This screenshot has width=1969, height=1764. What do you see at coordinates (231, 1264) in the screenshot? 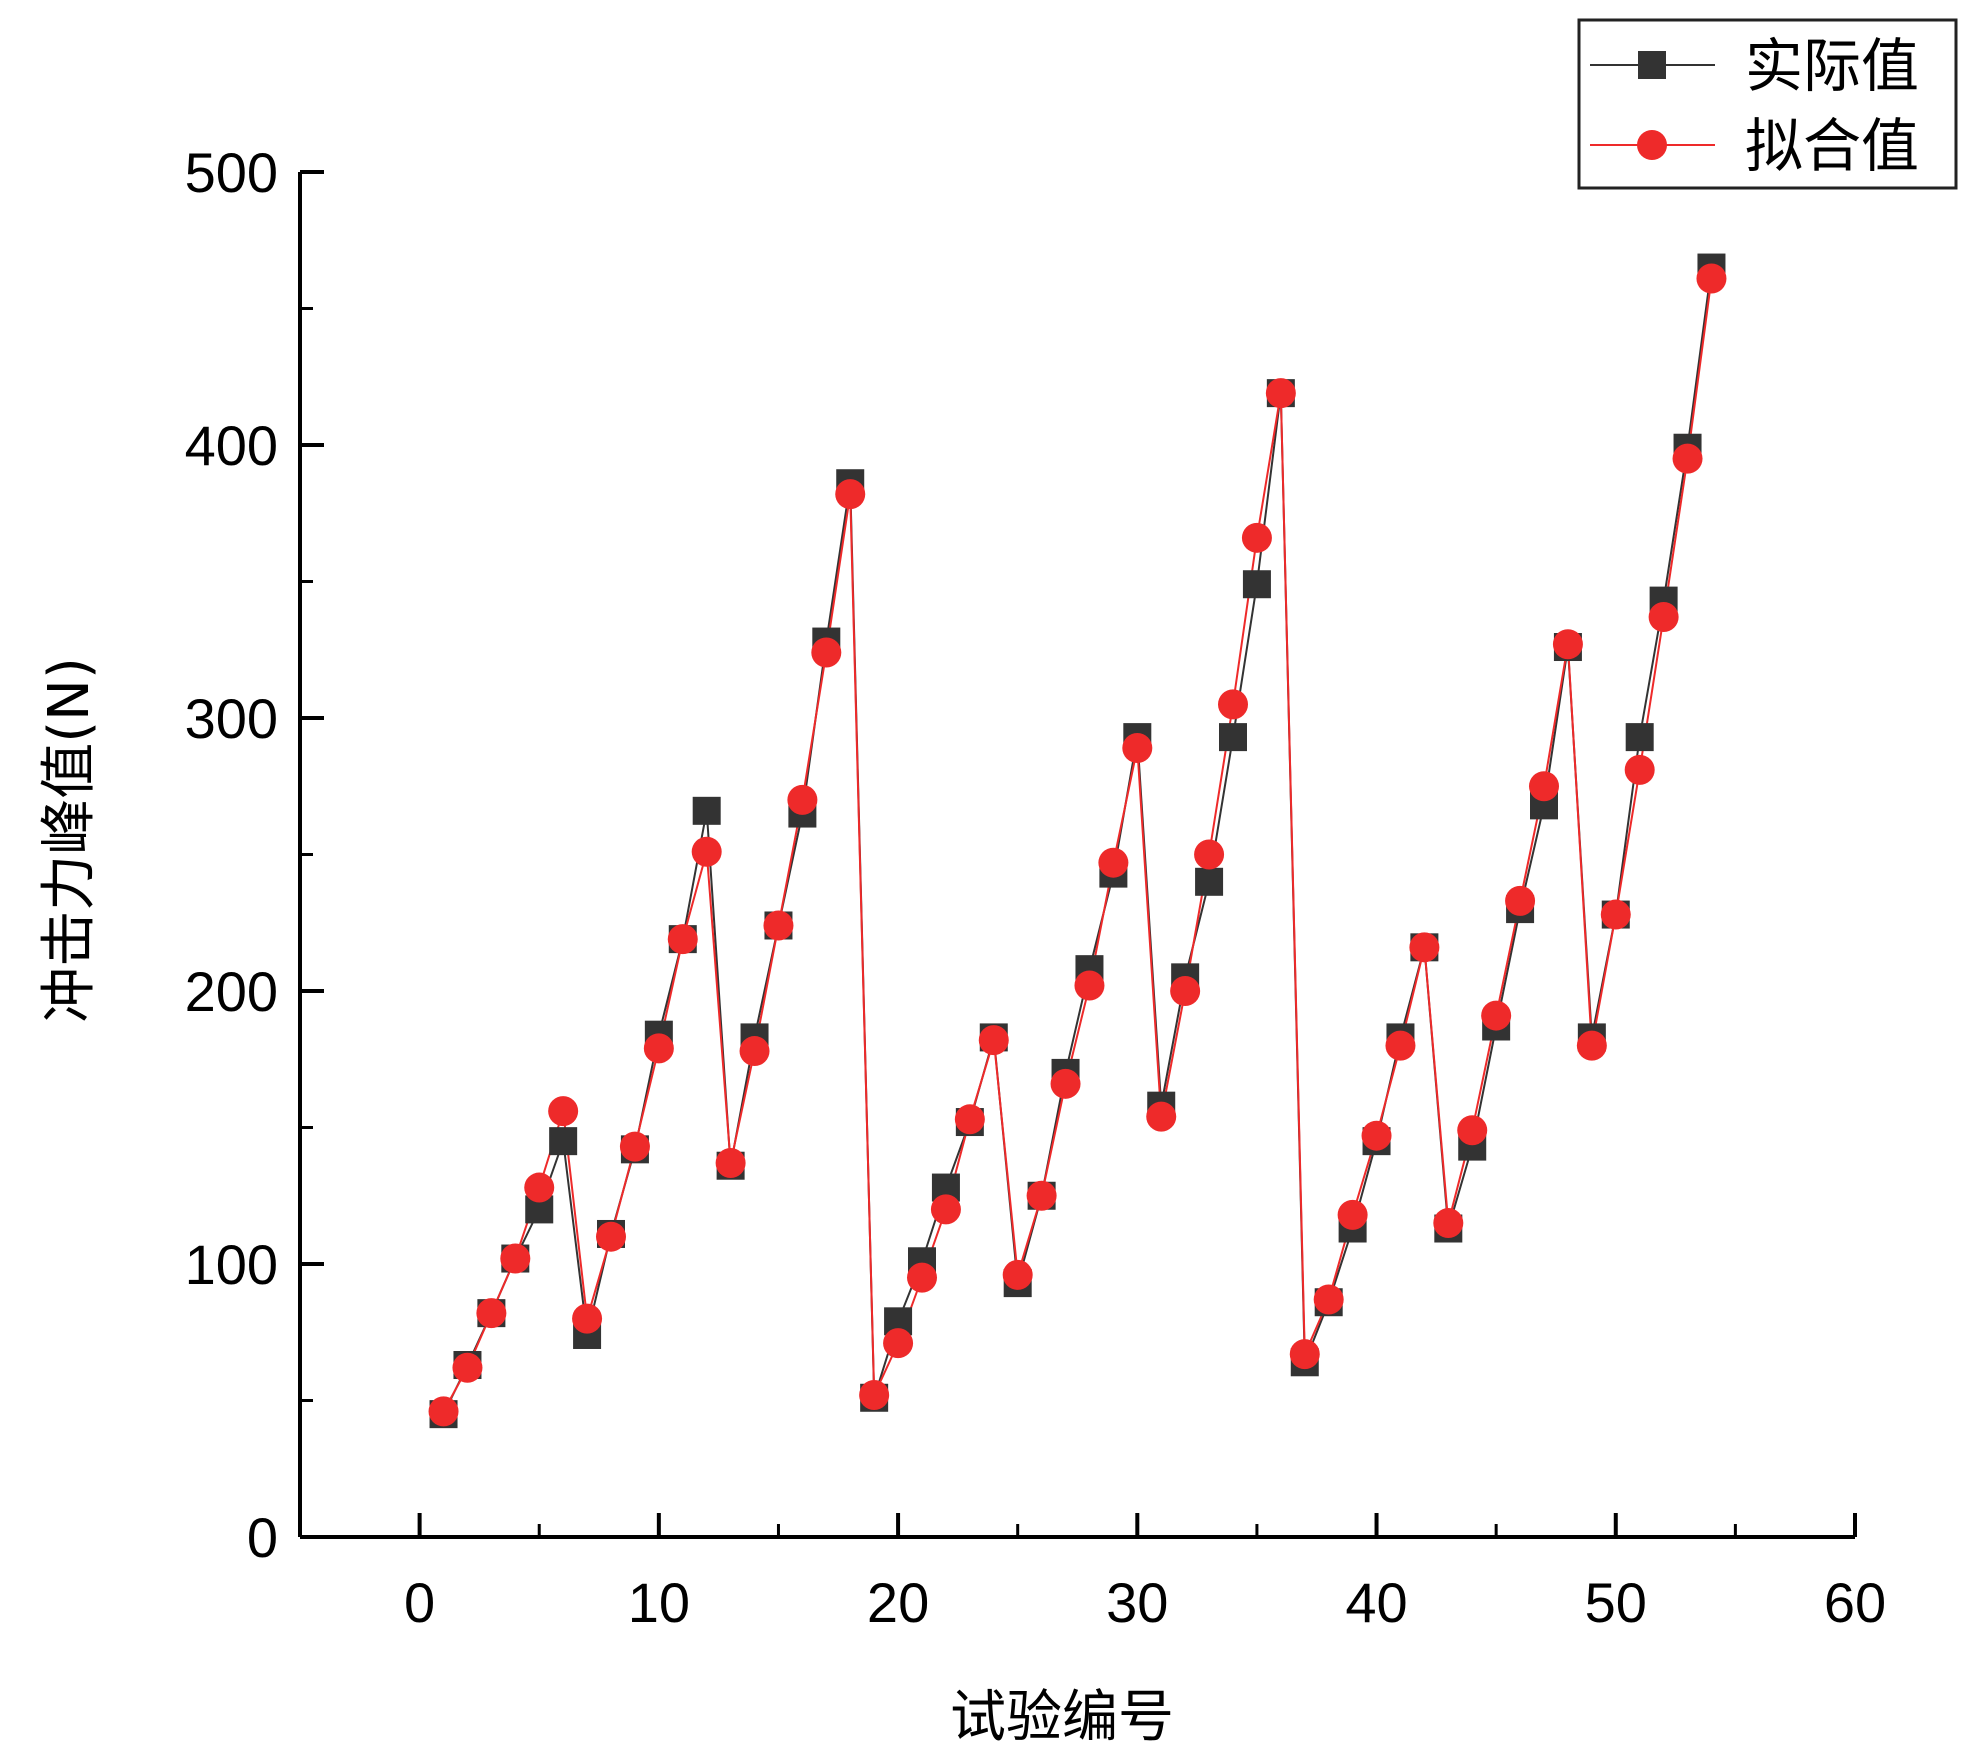
I see `y-tick-label-100: 100` at bounding box center [231, 1264].